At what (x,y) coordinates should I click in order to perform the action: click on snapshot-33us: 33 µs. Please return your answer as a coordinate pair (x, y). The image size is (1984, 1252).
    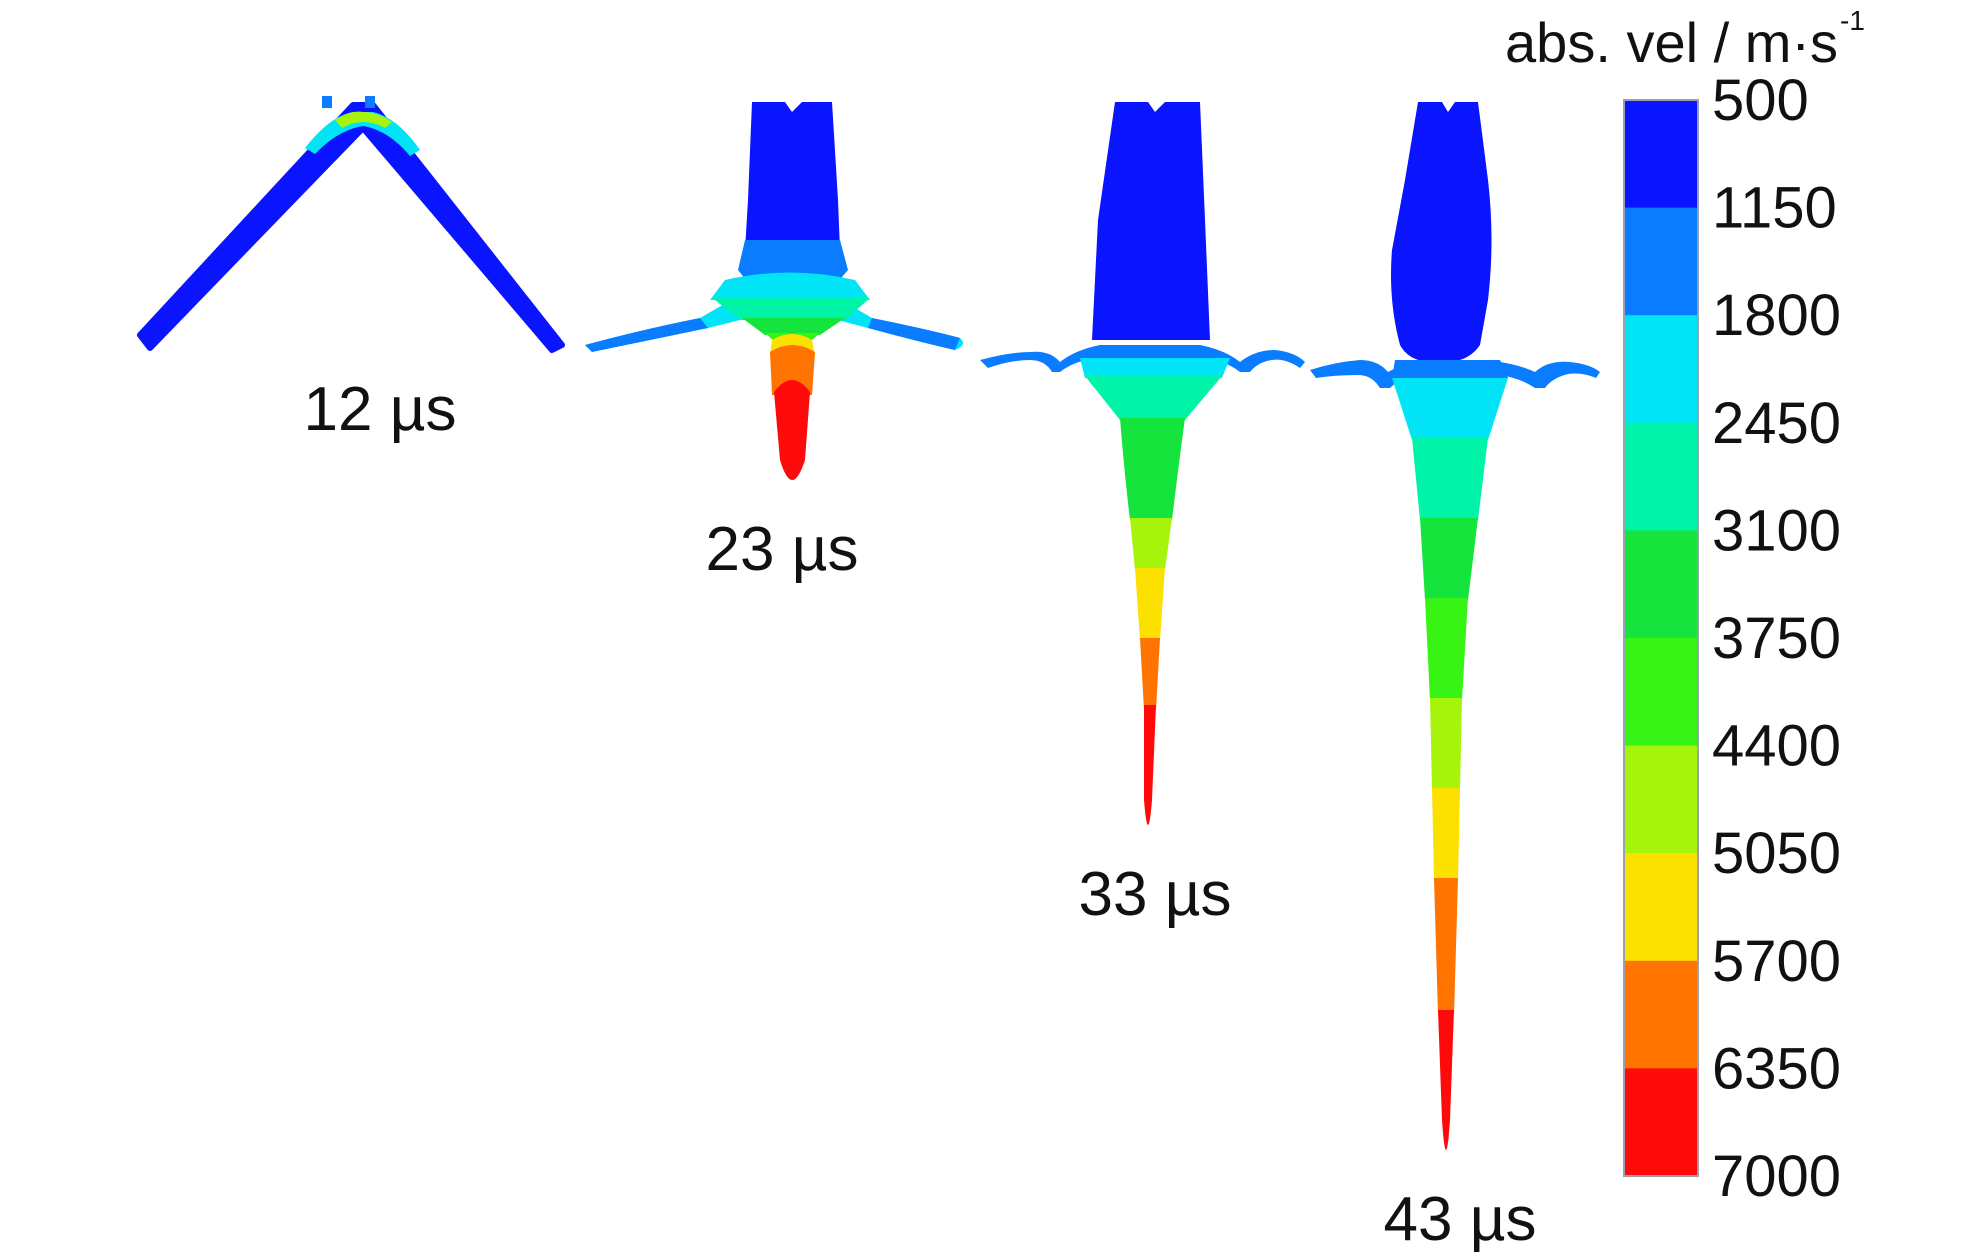
    Looking at the image, I should click on (1142, 515).